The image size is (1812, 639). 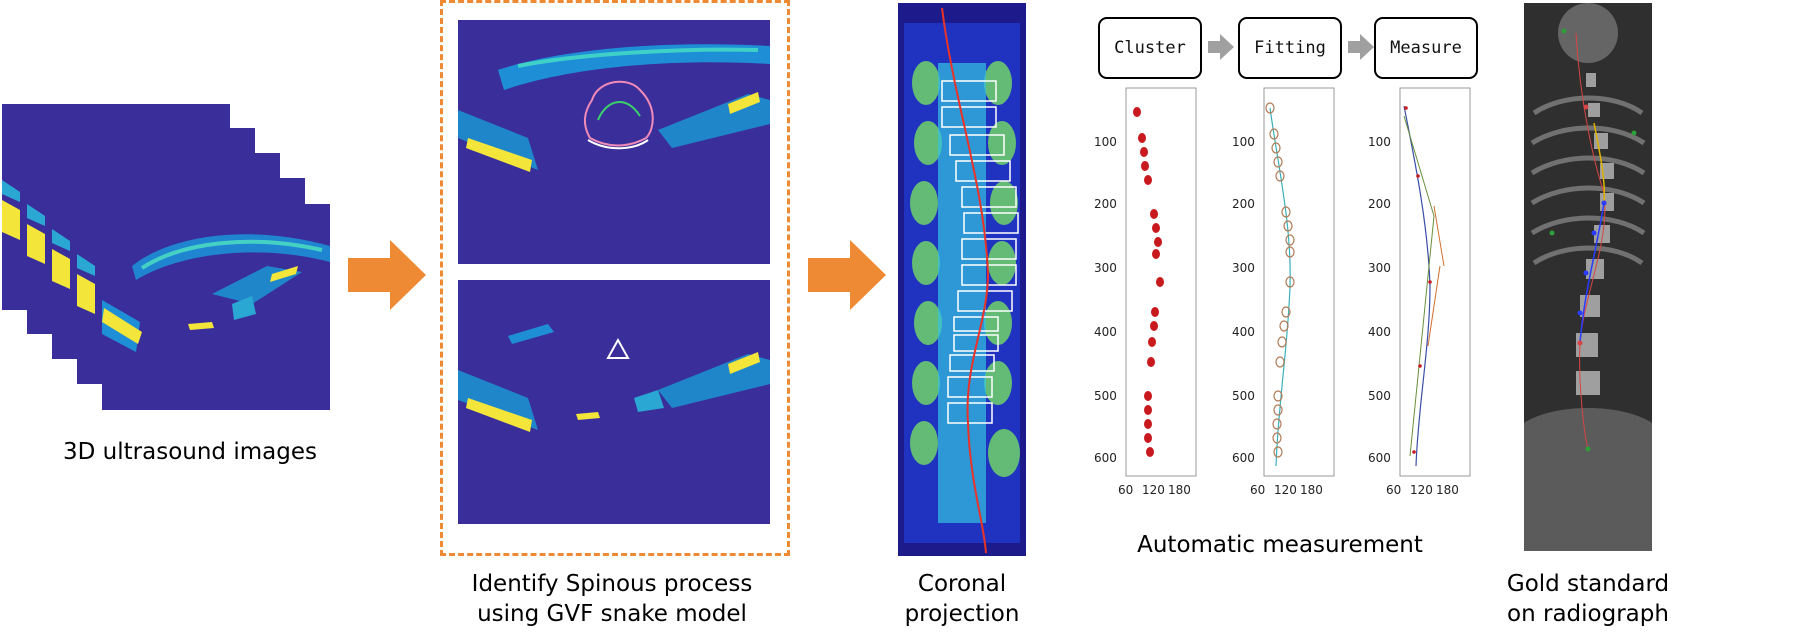 I want to click on coronal-caption-line1: Coronal, so click(x=962, y=584).